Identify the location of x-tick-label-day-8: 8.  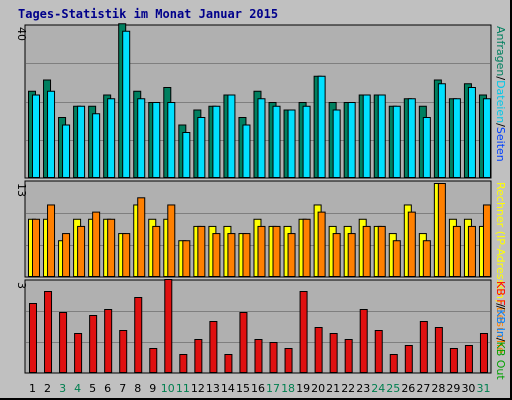
(137, 388).